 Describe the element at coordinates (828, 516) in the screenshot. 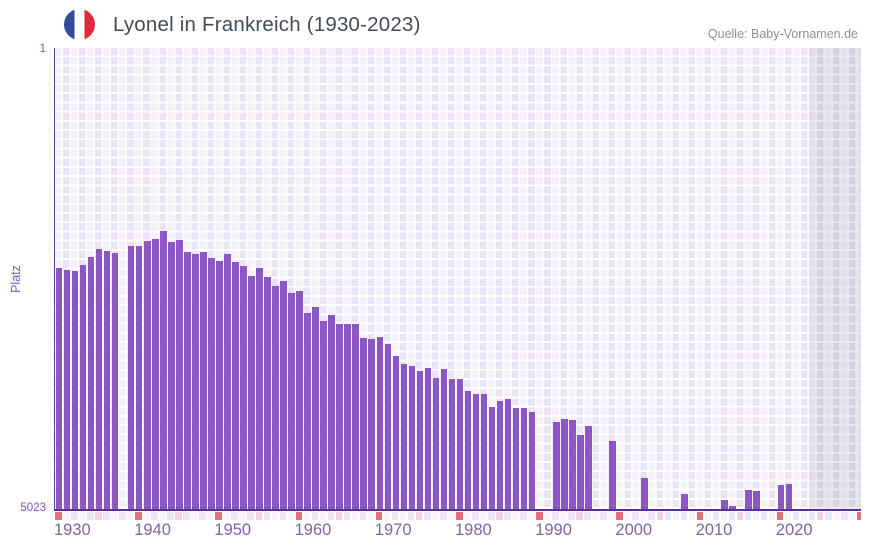

I see `year-cell-2026` at that location.